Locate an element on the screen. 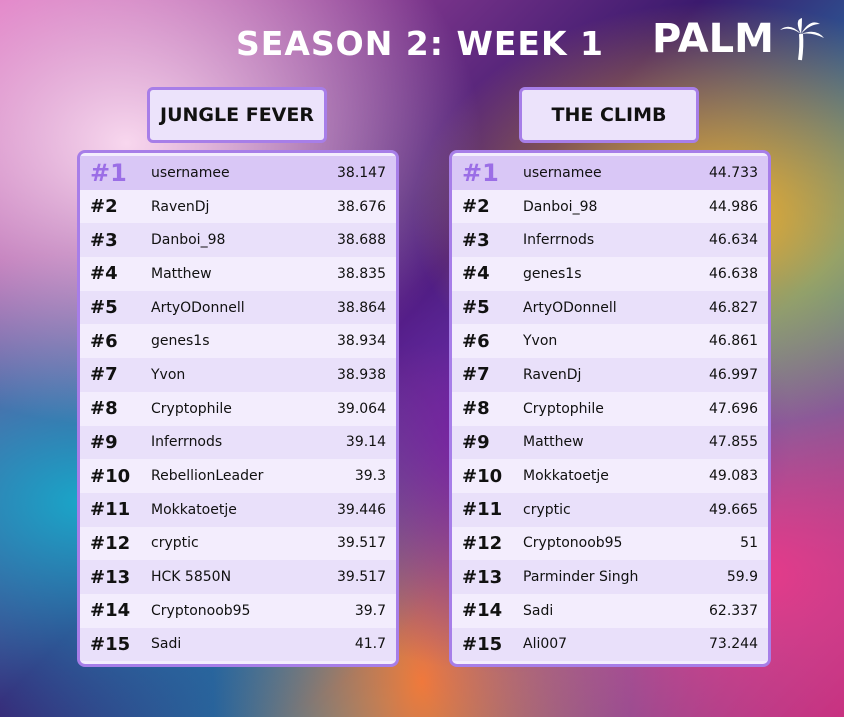  score: 46.997 is located at coordinates (733, 374).